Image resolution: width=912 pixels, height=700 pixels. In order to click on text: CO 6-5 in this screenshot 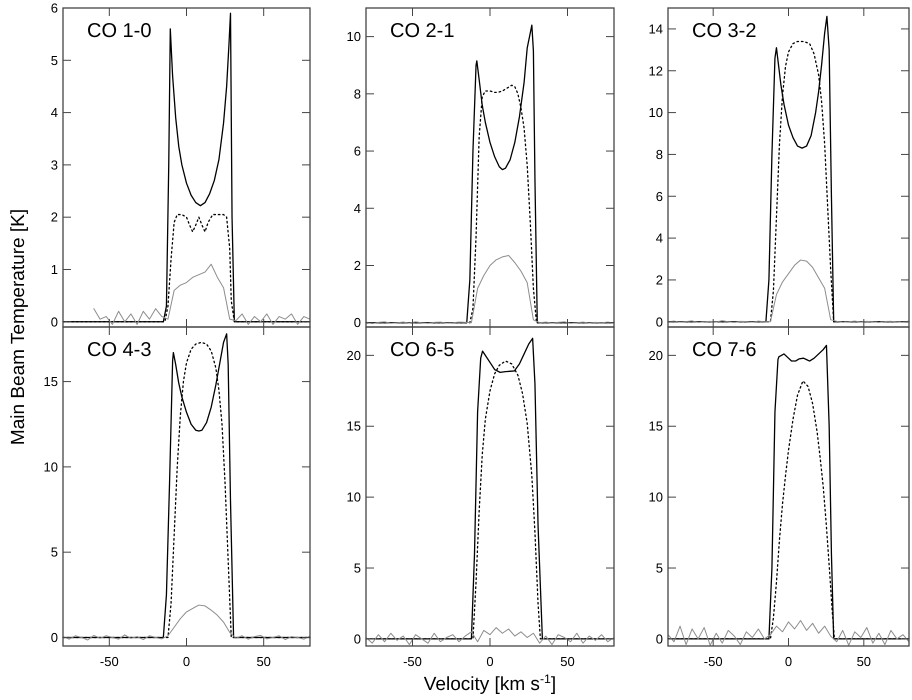, I will do `click(422, 350)`.